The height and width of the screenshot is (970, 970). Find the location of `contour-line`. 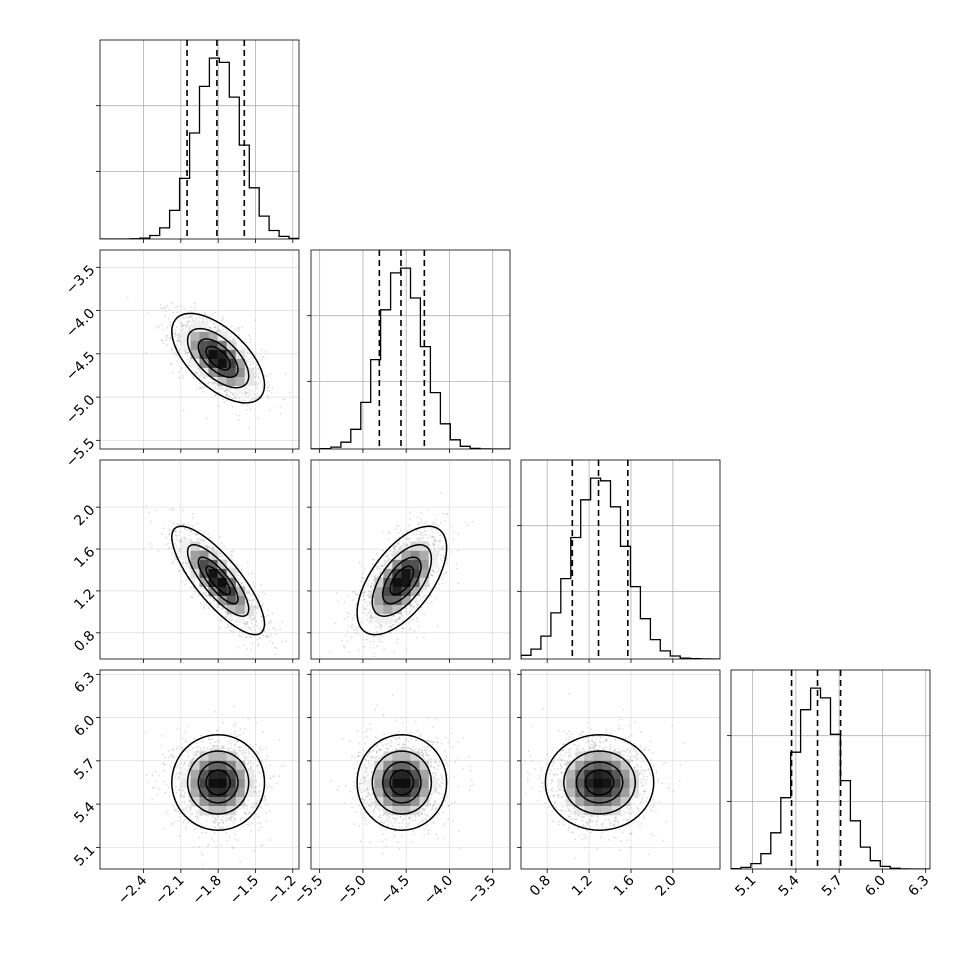

contour-line is located at coordinates (218, 358).